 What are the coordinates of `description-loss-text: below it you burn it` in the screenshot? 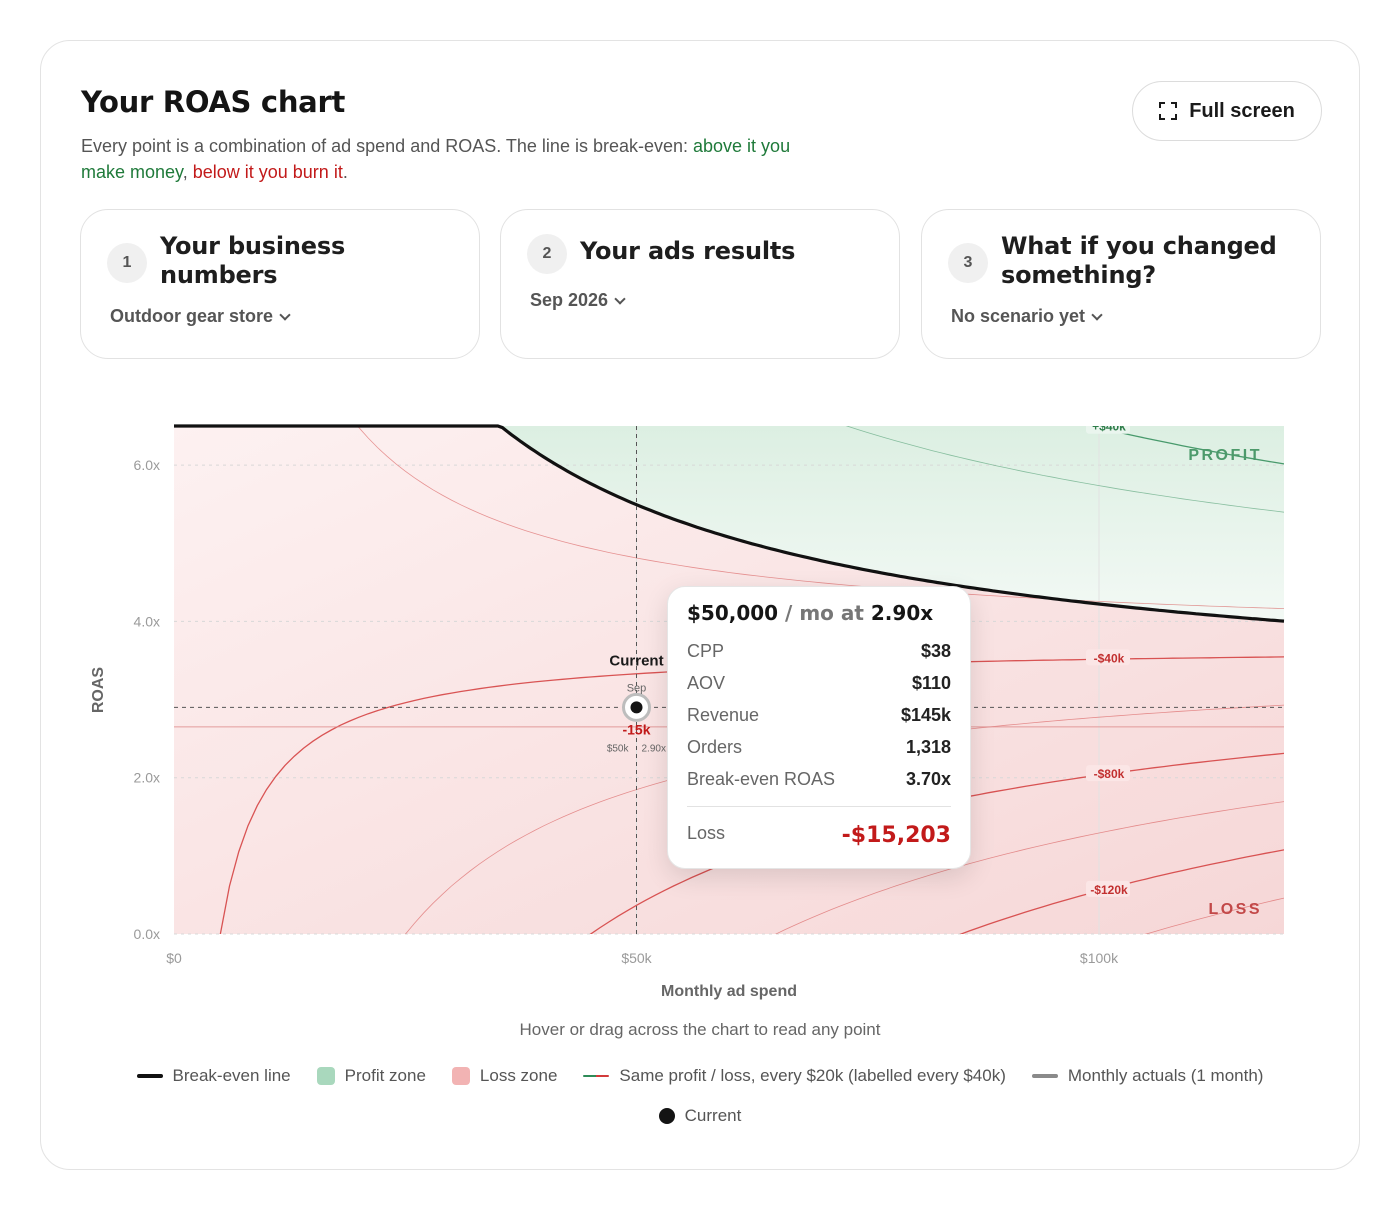 It's located at (267, 172).